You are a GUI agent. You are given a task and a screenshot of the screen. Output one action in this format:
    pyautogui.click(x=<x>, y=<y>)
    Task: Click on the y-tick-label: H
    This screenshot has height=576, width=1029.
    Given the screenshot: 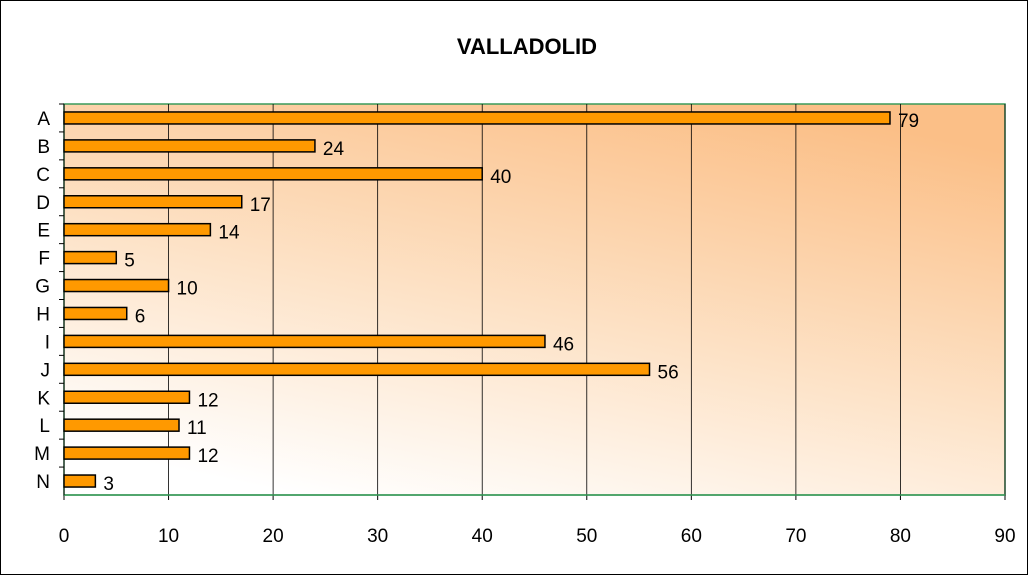 What is the action you would take?
    pyautogui.click(x=43, y=314)
    